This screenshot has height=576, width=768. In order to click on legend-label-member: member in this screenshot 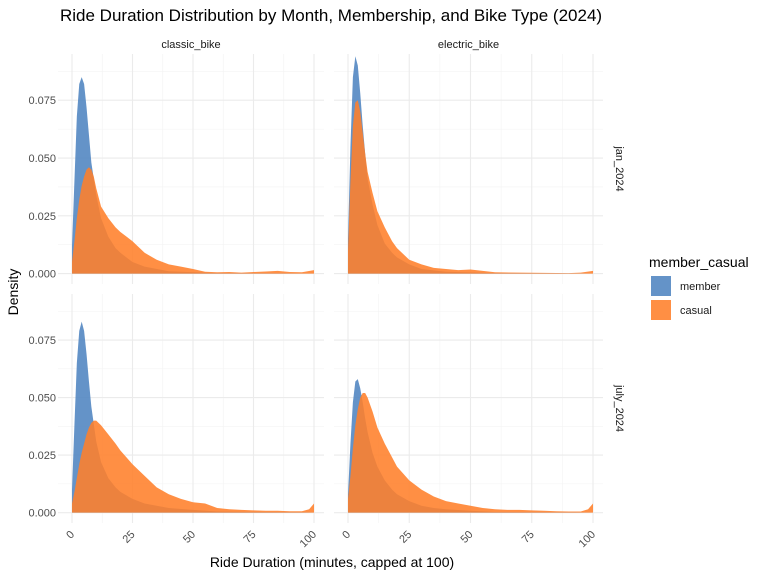, I will do `click(700, 287)`.